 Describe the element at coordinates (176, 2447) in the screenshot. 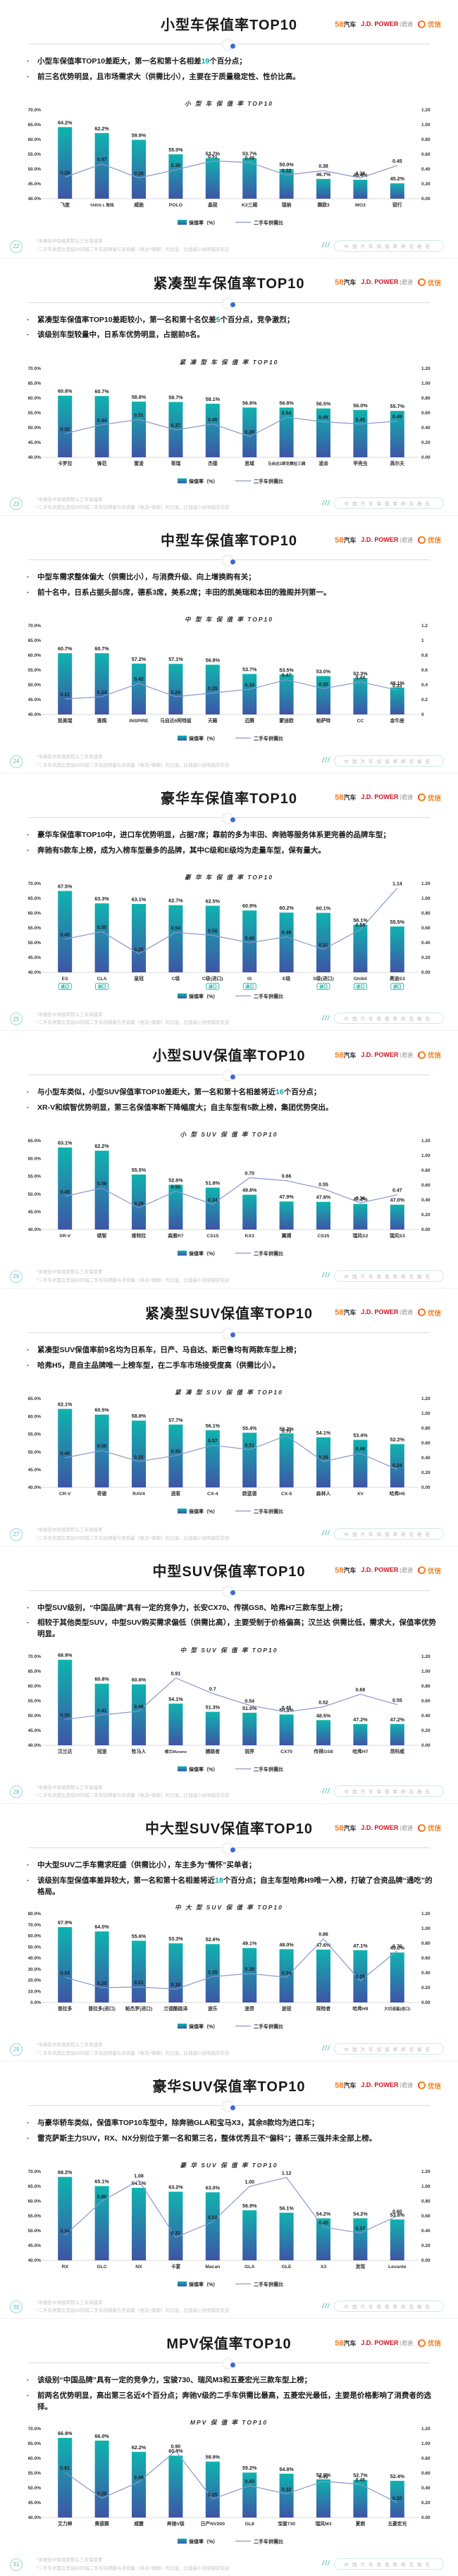

I see `line-value-label: 0.90` at that location.